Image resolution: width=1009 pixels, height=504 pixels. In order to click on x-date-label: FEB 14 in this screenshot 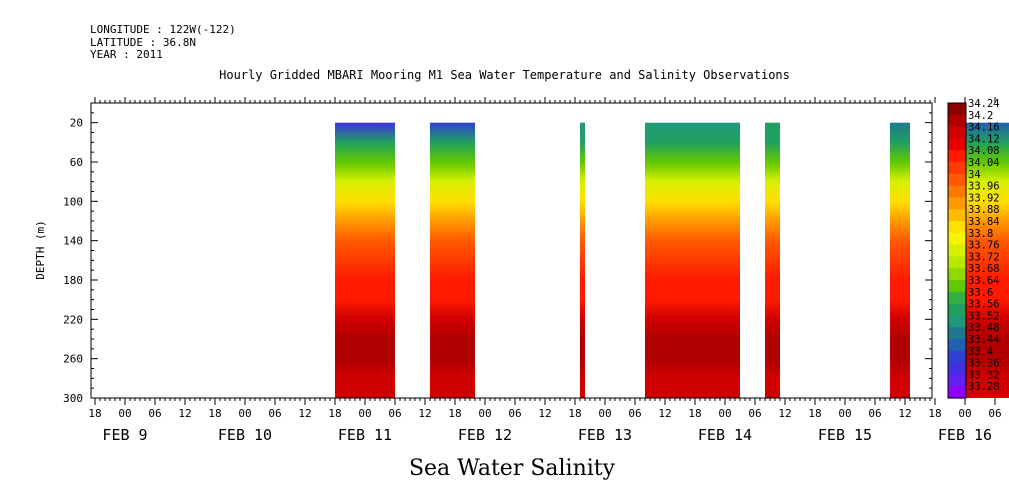, I will do `click(725, 435)`.